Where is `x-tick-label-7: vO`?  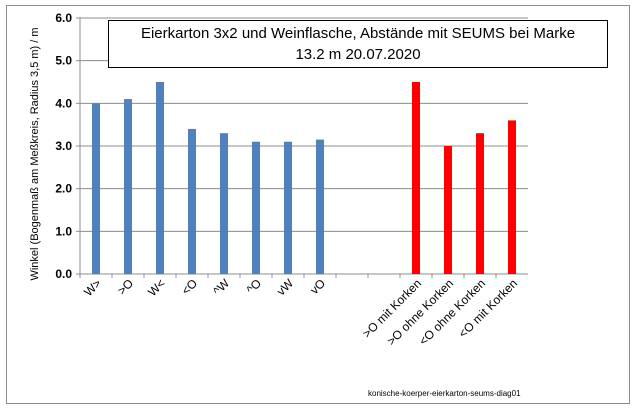 x-tick-label-7: vO is located at coordinates (317, 286).